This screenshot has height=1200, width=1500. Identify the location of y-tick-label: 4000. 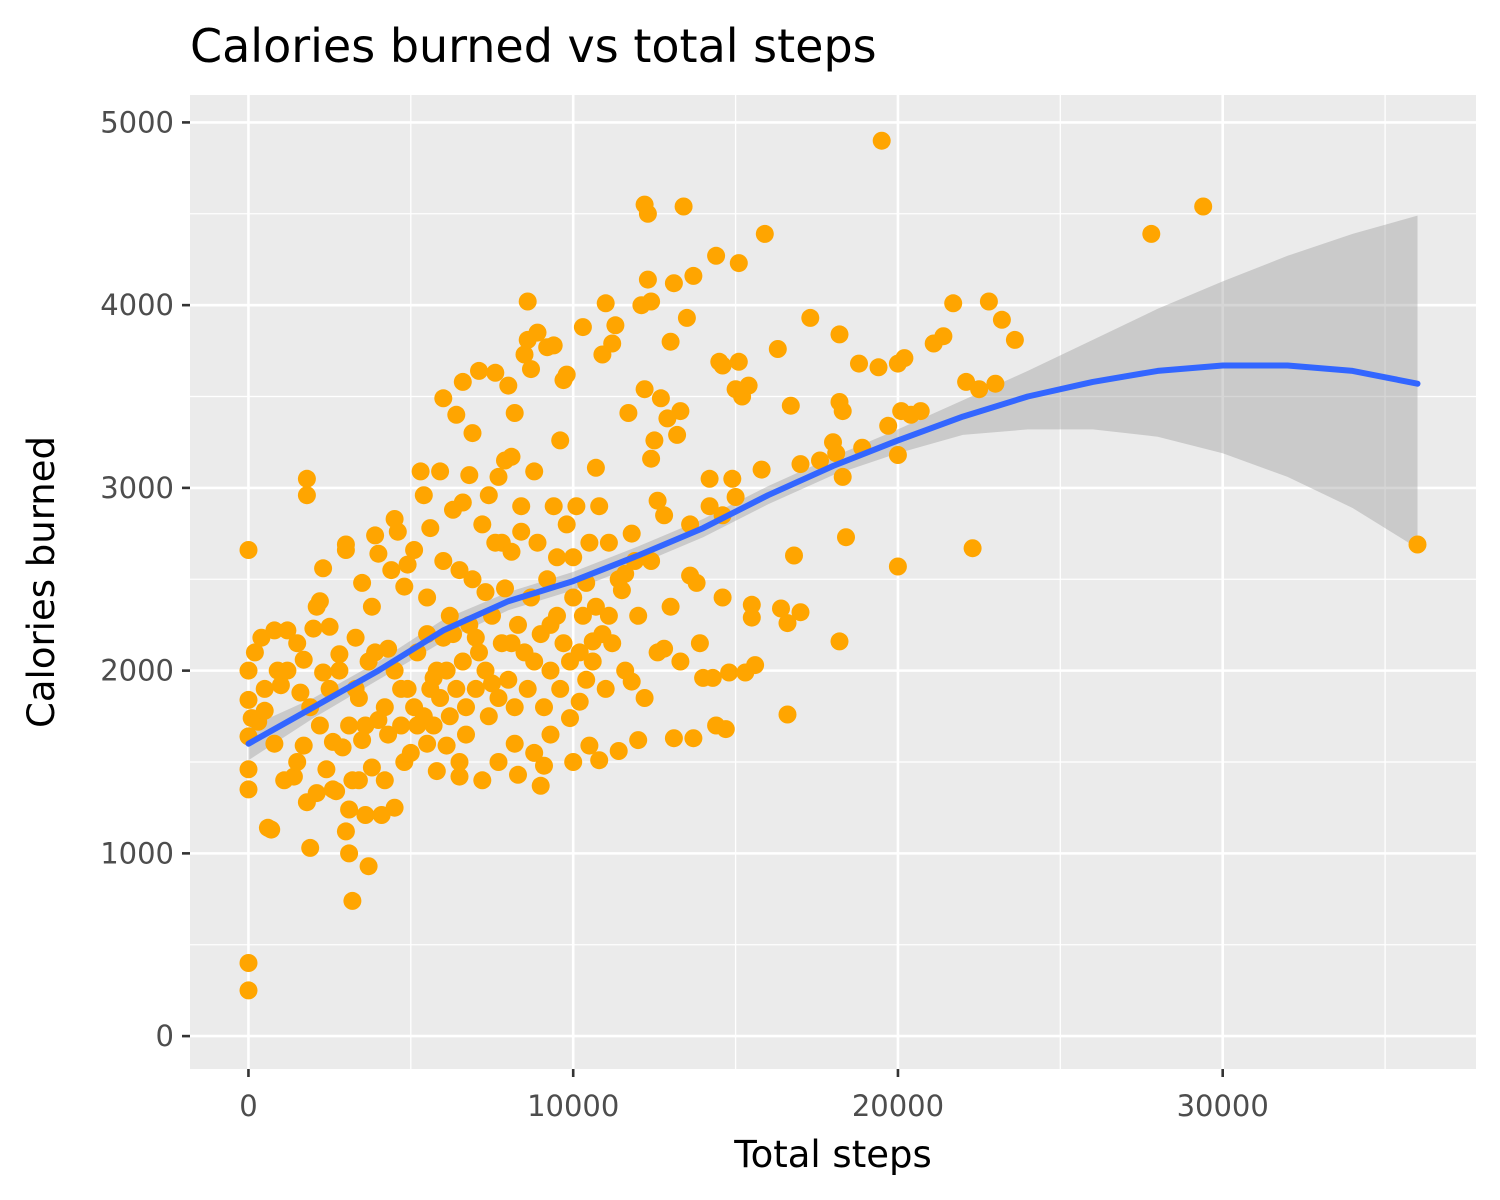
(137, 305).